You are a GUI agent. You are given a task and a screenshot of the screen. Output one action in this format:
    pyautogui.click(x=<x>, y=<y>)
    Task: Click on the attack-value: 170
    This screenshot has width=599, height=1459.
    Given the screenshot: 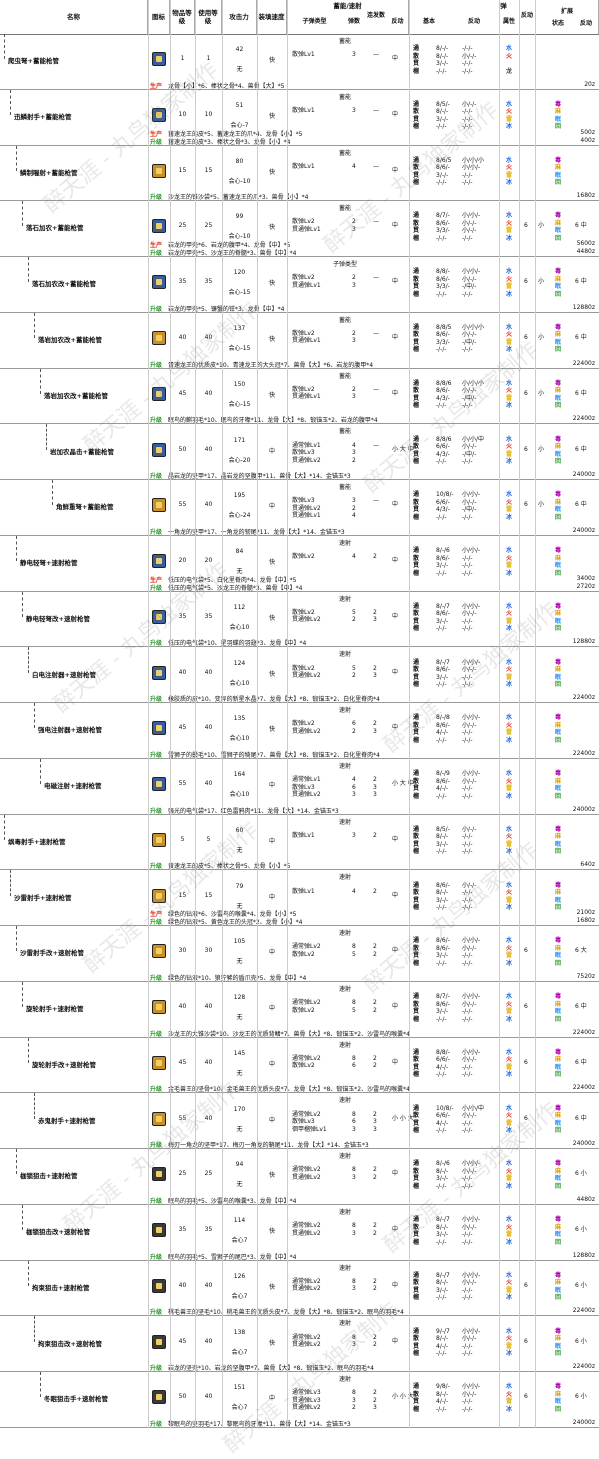 What is the action you would take?
    pyautogui.click(x=239, y=1109)
    